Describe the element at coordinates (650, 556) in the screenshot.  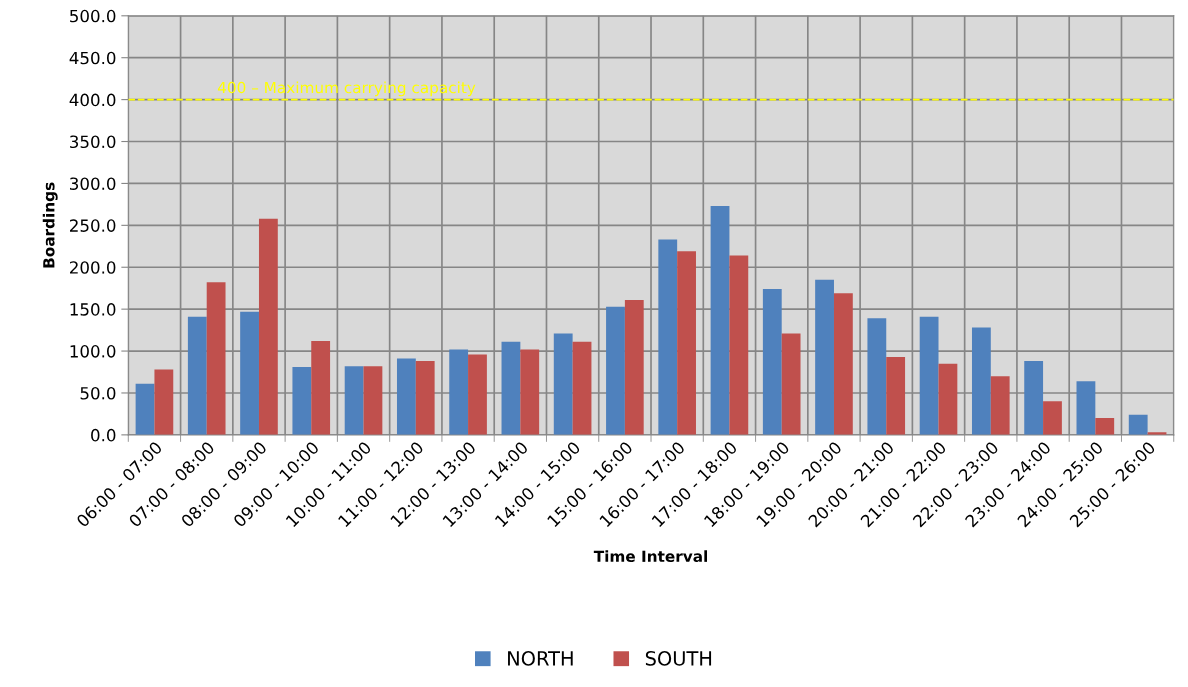
I see `x-axis-title: Time Interval` at that location.